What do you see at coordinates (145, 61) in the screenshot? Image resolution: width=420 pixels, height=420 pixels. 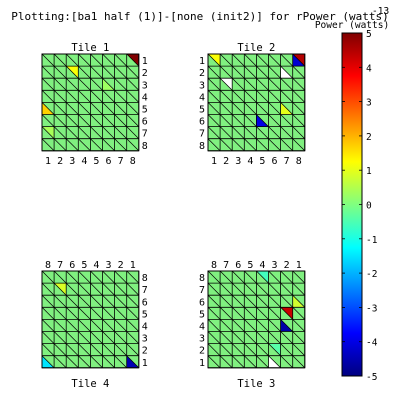 I see `y-tick-label: 1` at bounding box center [145, 61].